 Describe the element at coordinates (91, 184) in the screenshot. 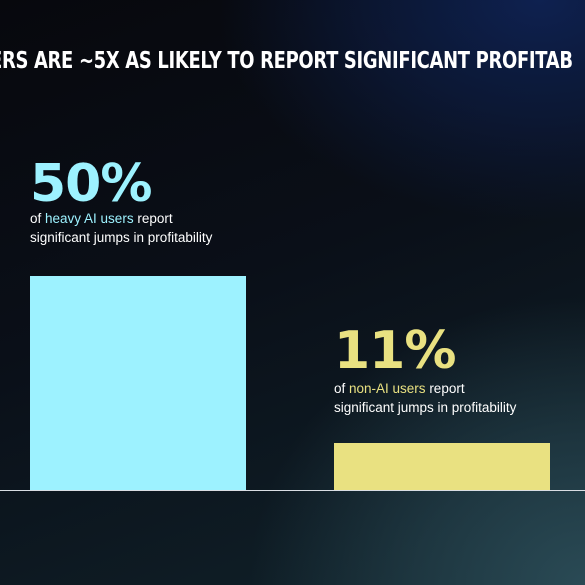

I see `stat-value-heavy-ai: 50%` at that location.